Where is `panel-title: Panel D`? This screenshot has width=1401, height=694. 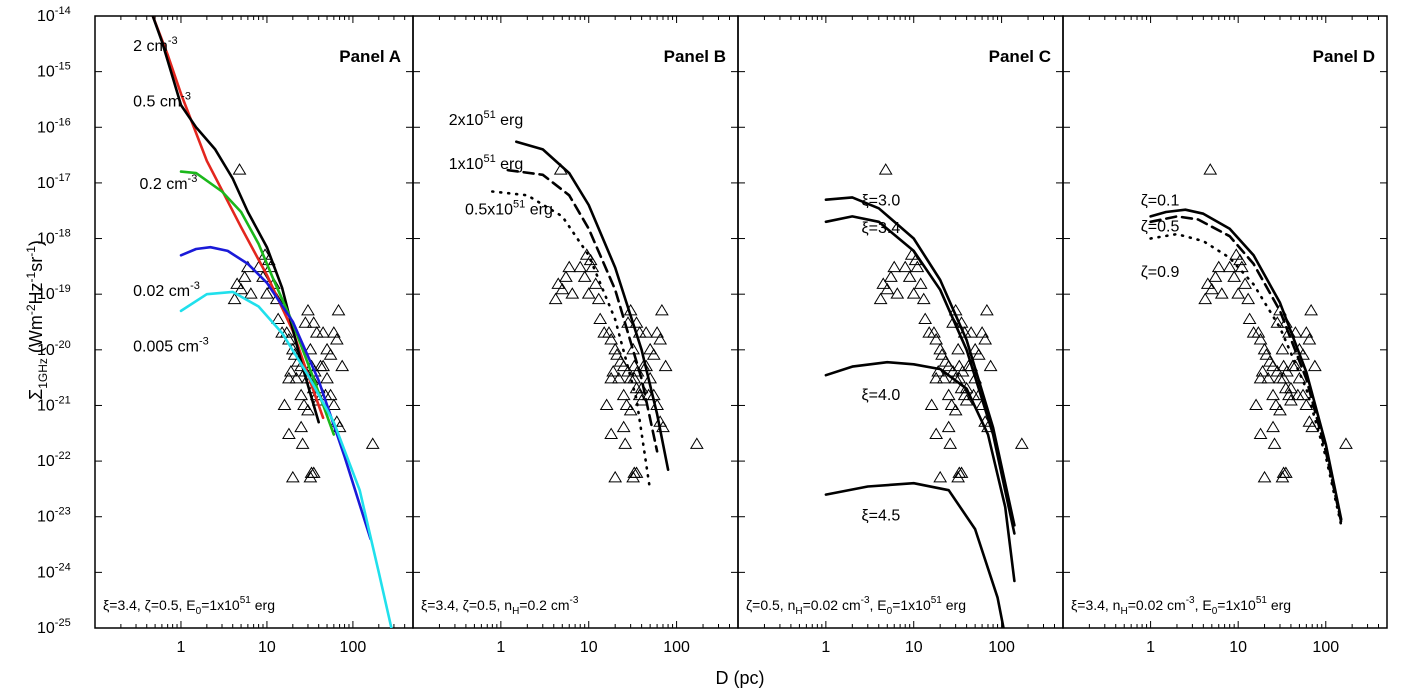 panel-title: Panel D is located at coordinates (1344, 56).